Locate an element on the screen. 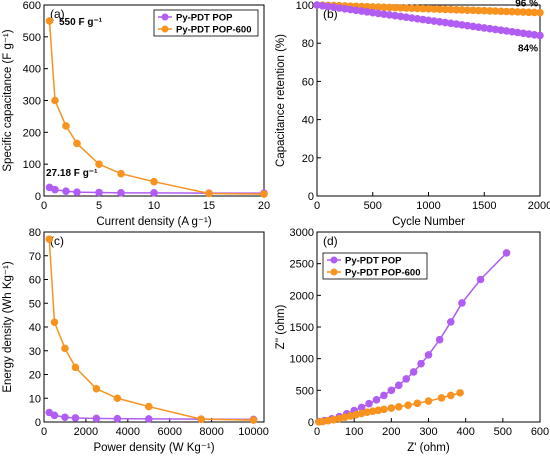 This screenshot has height=458, width=550. x-tick-label: 400 is located at coordinates (465, 432).